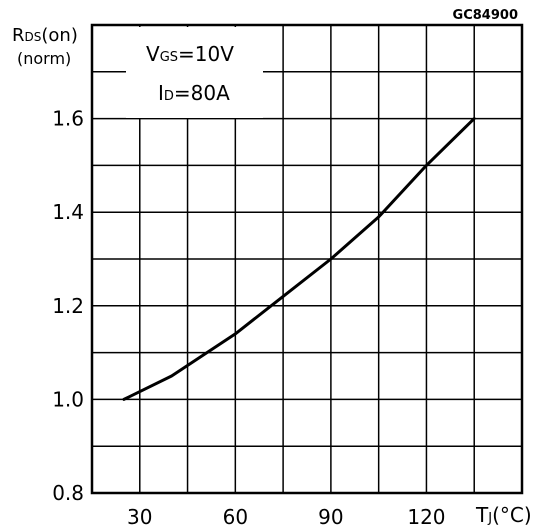  I want to click on annotation-vgs-suffix: =10V, so click(206, 54).